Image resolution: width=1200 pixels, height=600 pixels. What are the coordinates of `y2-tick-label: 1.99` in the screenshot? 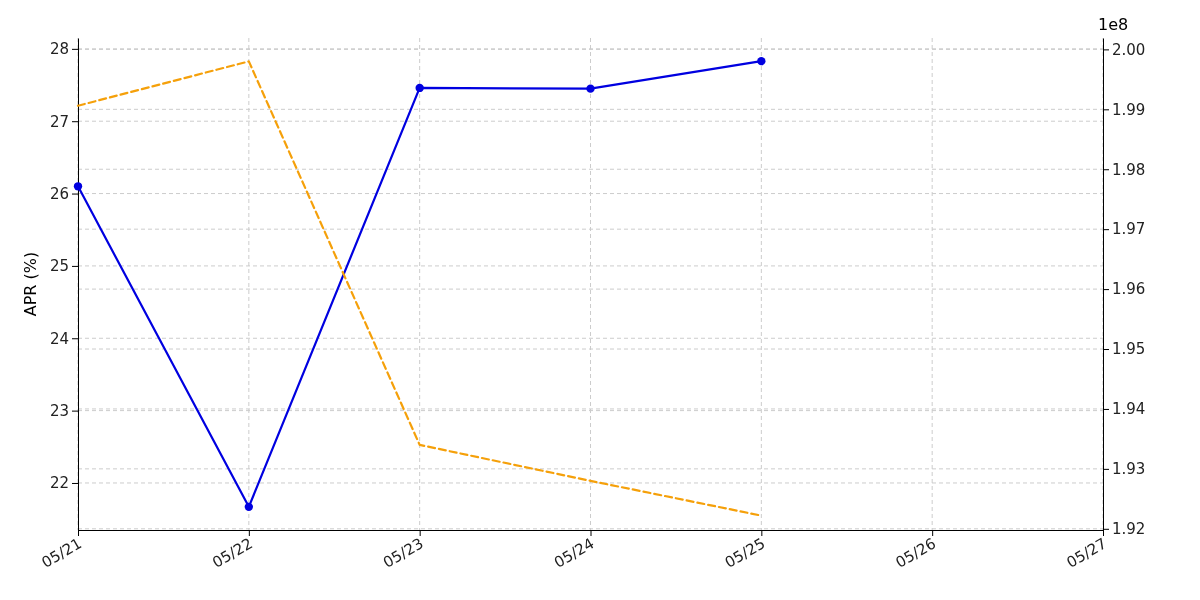 It's located at (1129, 109).